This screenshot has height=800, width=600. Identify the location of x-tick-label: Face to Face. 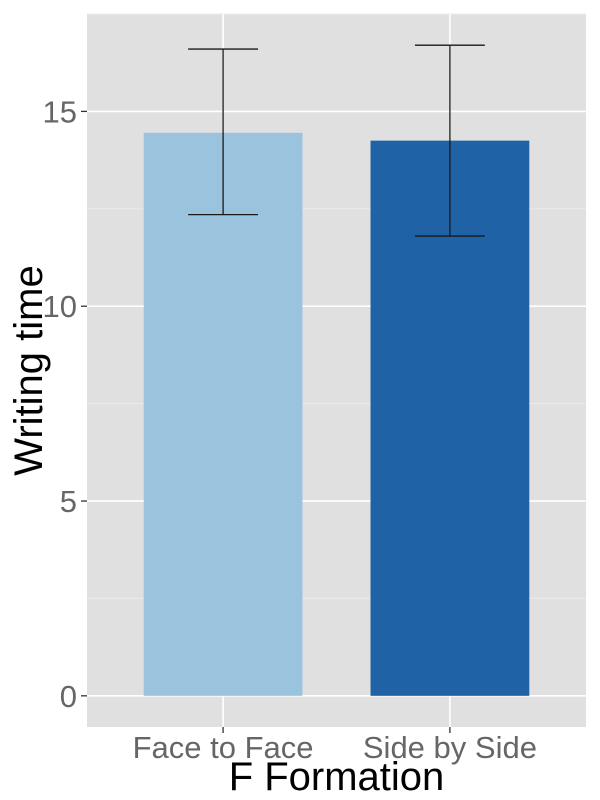
(223, 747).